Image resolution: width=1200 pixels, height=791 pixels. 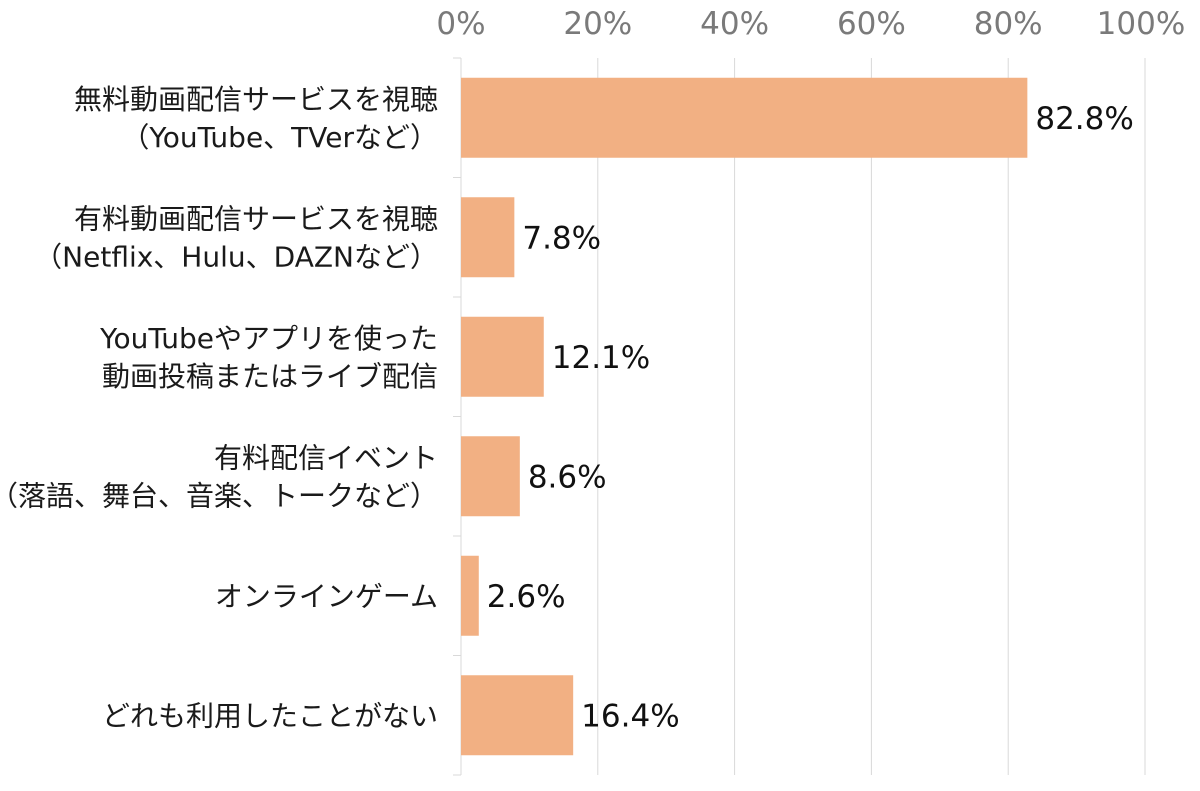 I want to click on x-tick-label: 40%, so click(x=734, y=24).